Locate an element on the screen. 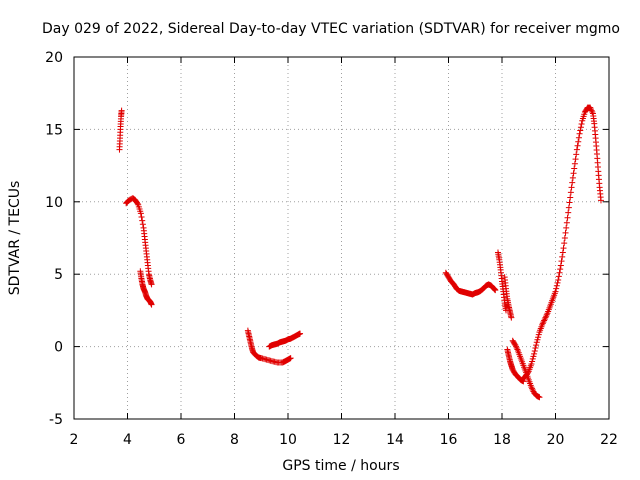 The width and height of the screenshot is (640, 480). y-tick-label: 5 is located at coordinates (58, 275).